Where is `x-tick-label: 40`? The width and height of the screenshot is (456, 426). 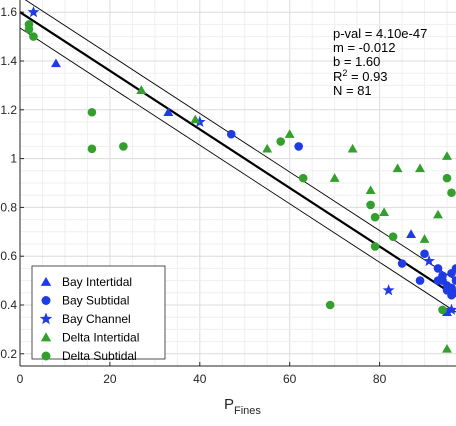 x-tick-label: 40 is located at coordinates (200, 379).